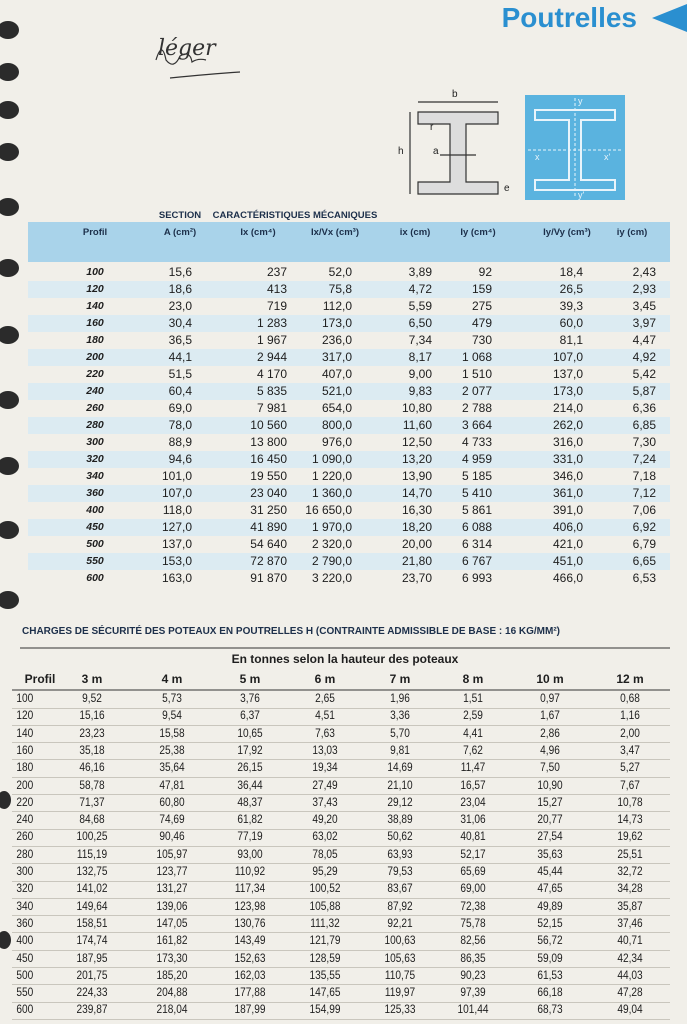 Image resolution: width=687 pixels, height=1024 pixels. I want to click on value-cell: 10,78, so click(630, 802).